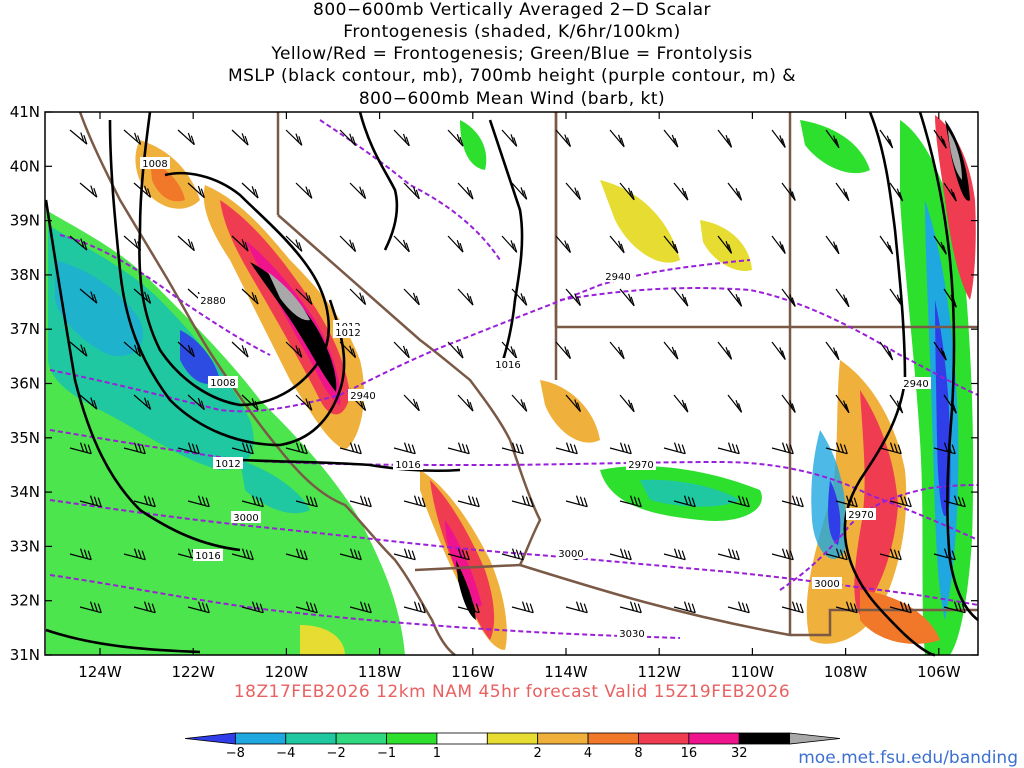 The image size is (1024, 768). Describe the element at coordinates (25, 166) in the screenshot. I see `lat-label: 40N` at that location.